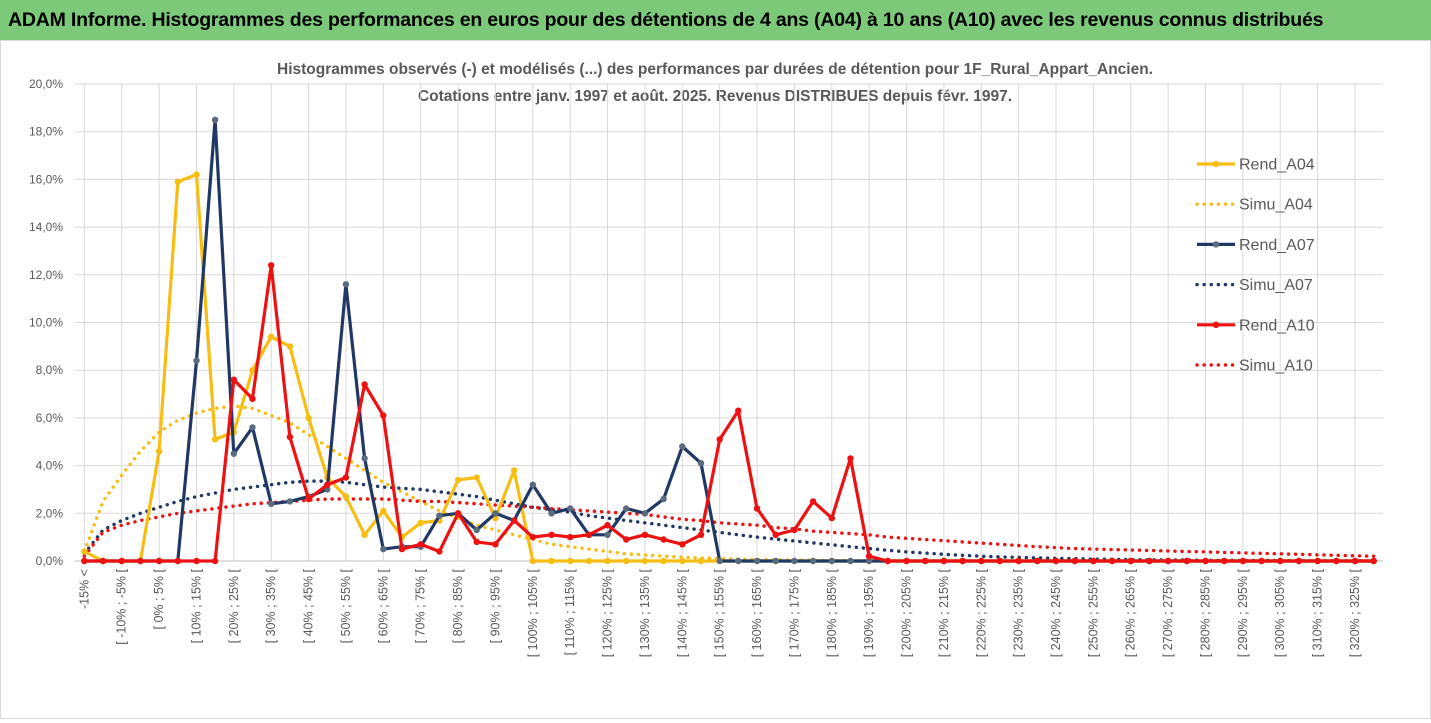 The width and height of the screenshot is (1431, 723). I want to click on y-tick-label: 6,0%, so click(50, 418).